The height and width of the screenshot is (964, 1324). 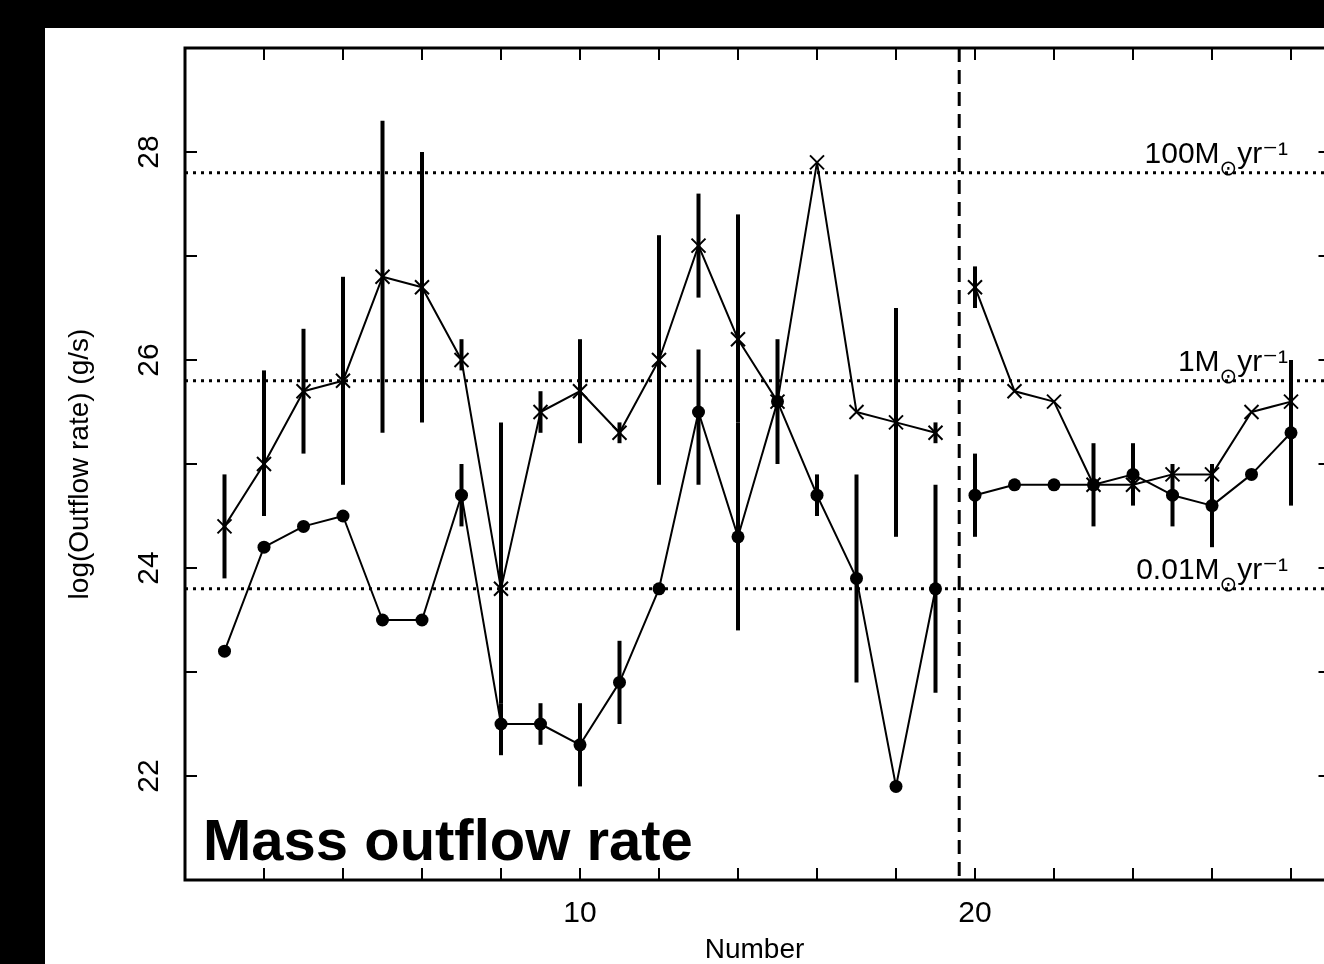 What do you see at coordinates (448, 839) in the screenshot?
I see `annotation: Mass outflow rate` at bounding box center [448, 839].